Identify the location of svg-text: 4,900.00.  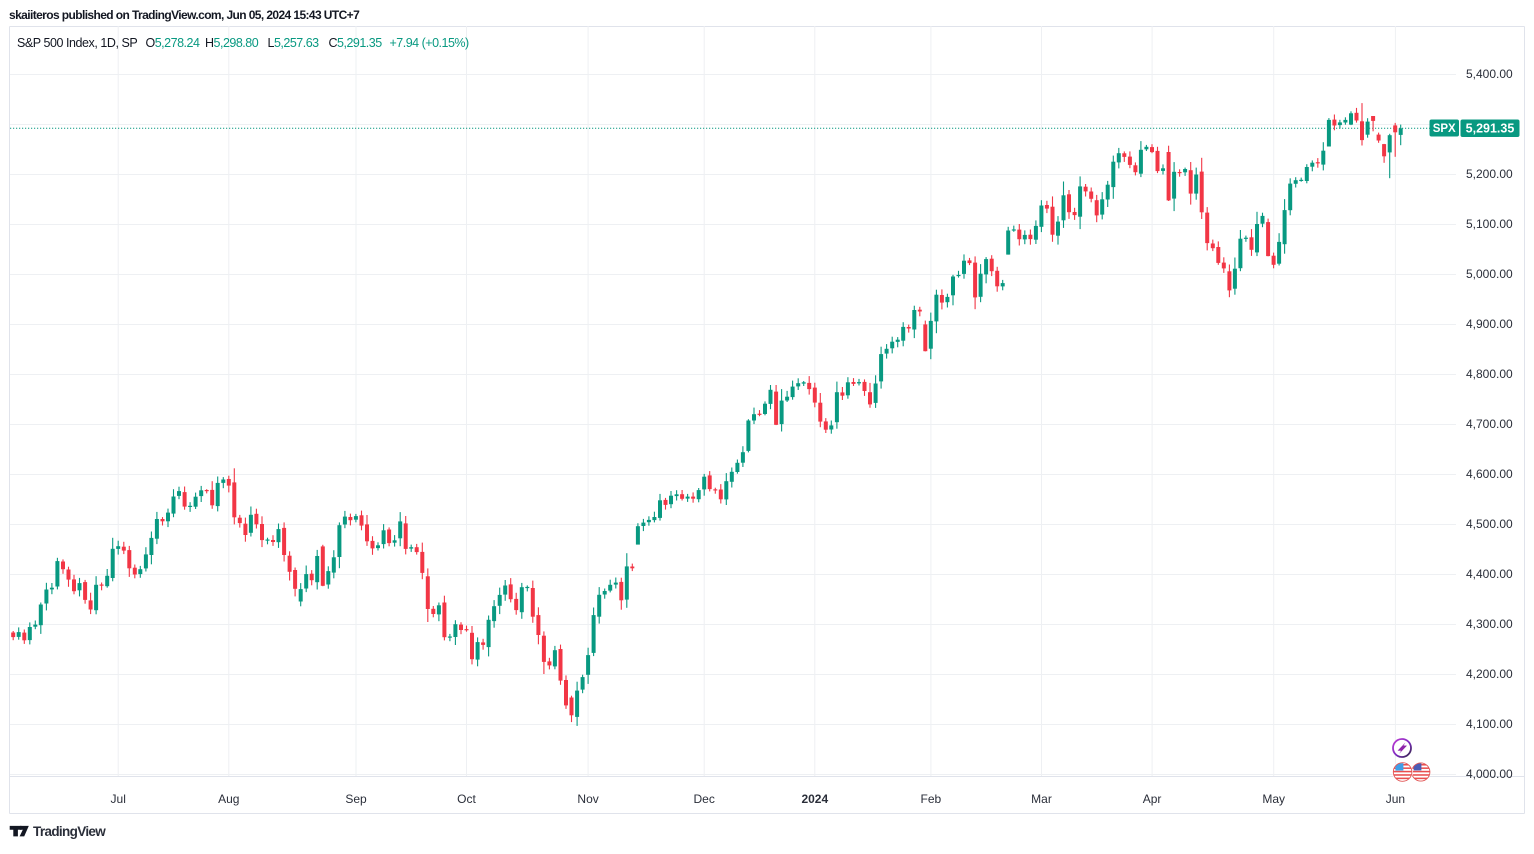
(1489, 324).